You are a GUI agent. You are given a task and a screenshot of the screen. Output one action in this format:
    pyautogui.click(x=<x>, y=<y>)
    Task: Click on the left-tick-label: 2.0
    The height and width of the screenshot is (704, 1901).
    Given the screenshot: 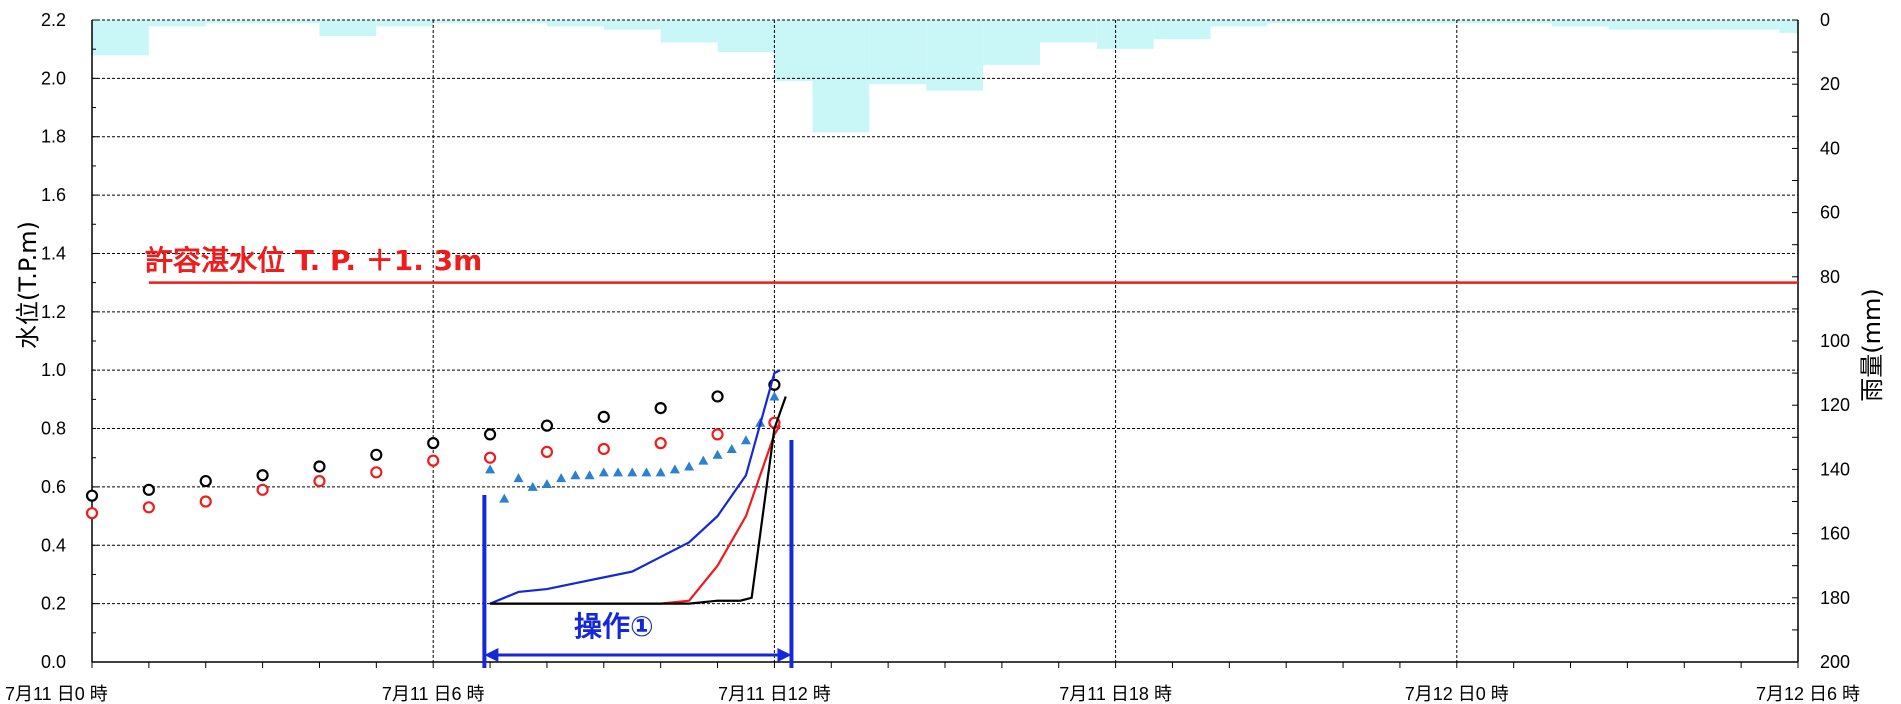 What is the action you would take?
    pyautogui.click(x=53, y=78)
    